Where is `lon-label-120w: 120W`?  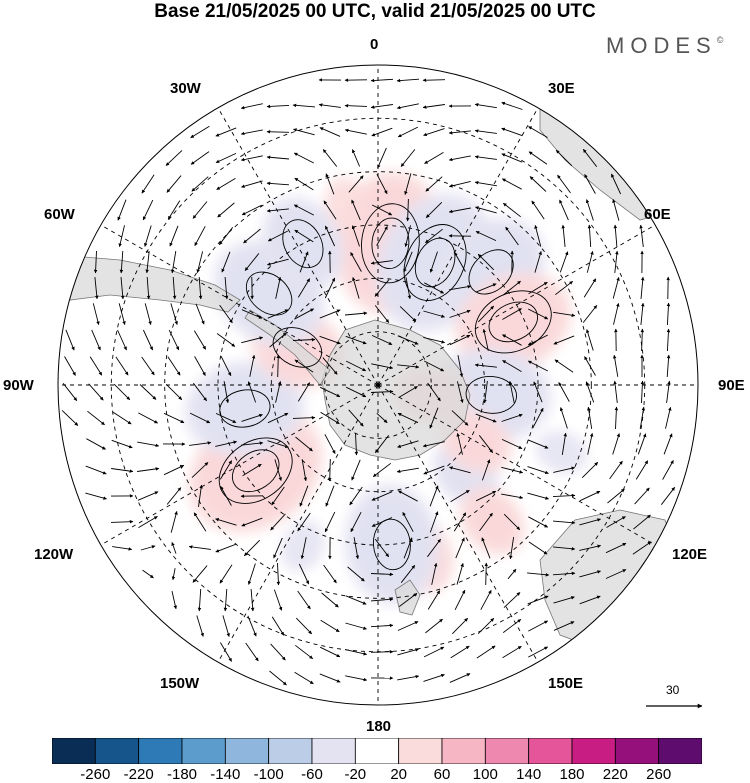
lon-label-120w: 120W is located at coordinates (54, 554).